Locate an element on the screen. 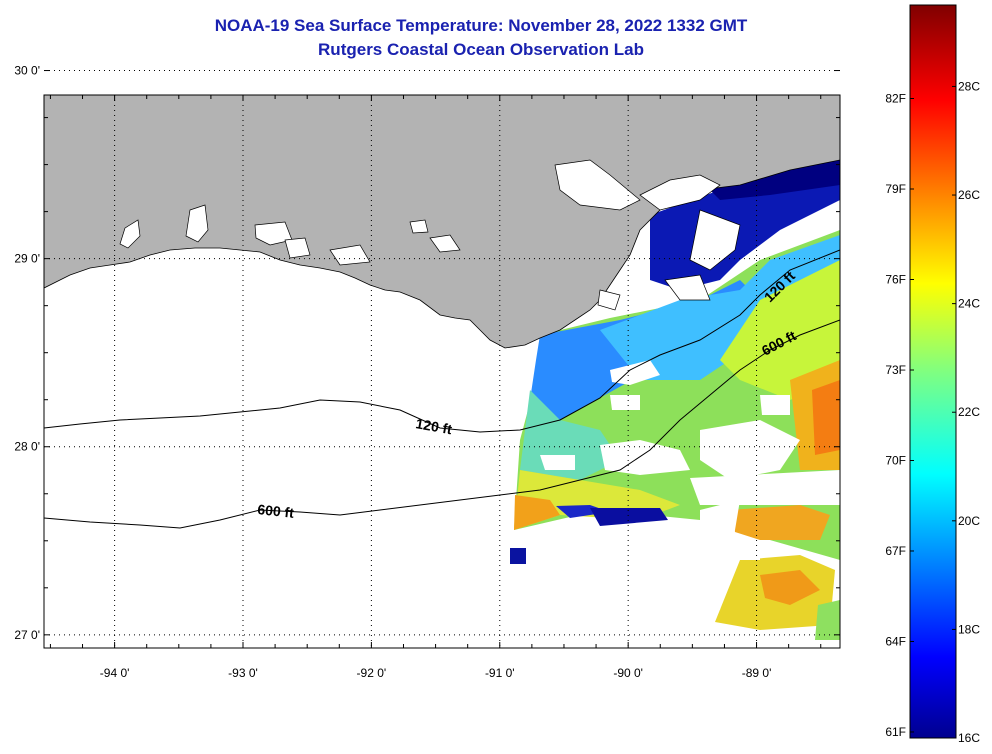 This screenshot has width=992, height=754. no-data-patches is located at coordinates (690, 485).